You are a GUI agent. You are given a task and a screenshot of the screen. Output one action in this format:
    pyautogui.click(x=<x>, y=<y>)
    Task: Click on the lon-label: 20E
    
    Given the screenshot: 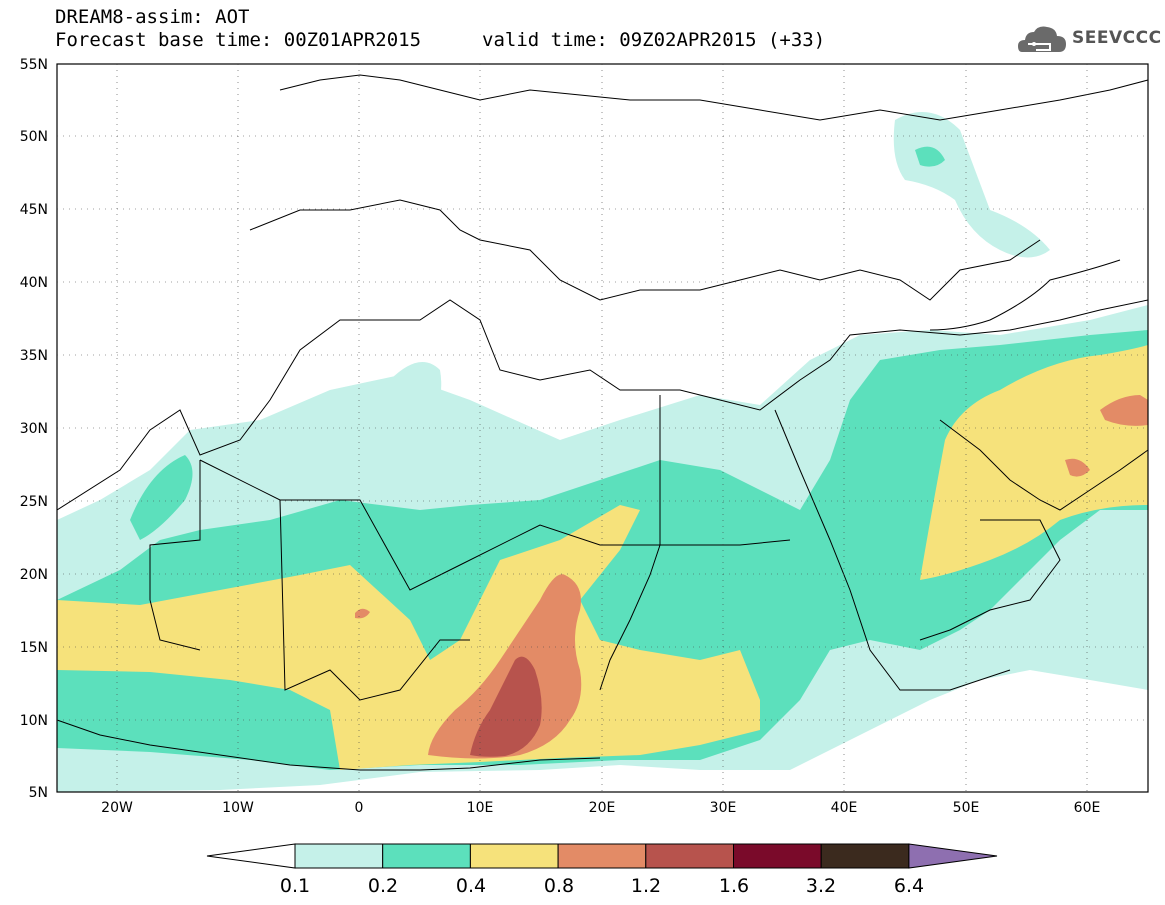 What is the action you would take?
    pyautogui.click(x=602, y=808)
    